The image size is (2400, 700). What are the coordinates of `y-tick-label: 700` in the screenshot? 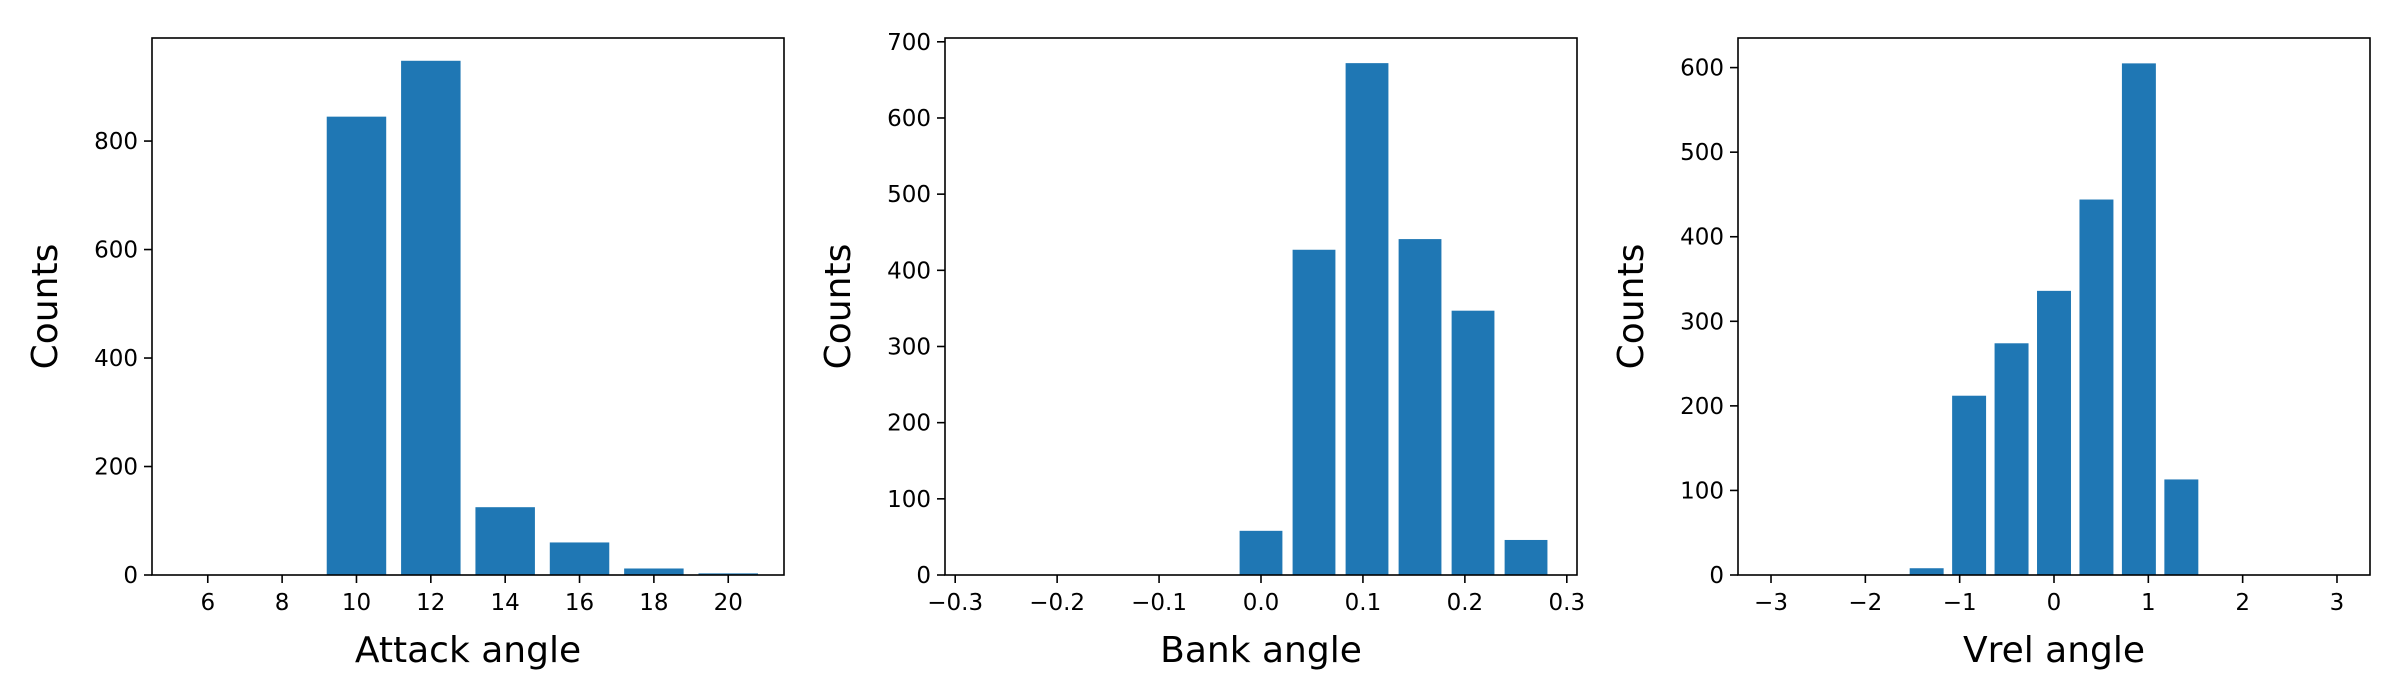 It's located at (909, 43).